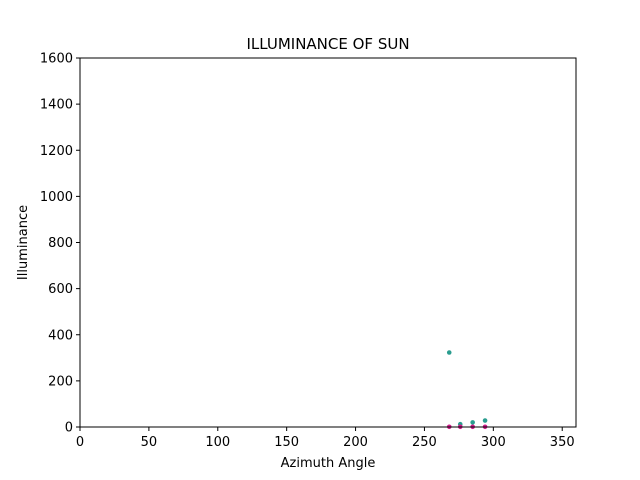 Image resolution: width=640 pixels, height=480 pixels. I want to click on x-tick-label: 200, so click(355, 442).